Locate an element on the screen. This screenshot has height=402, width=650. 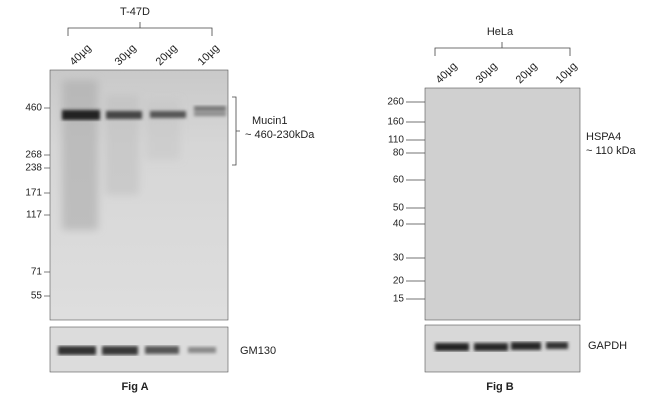
marker-label: 20 is located at coordinates (399, 281).